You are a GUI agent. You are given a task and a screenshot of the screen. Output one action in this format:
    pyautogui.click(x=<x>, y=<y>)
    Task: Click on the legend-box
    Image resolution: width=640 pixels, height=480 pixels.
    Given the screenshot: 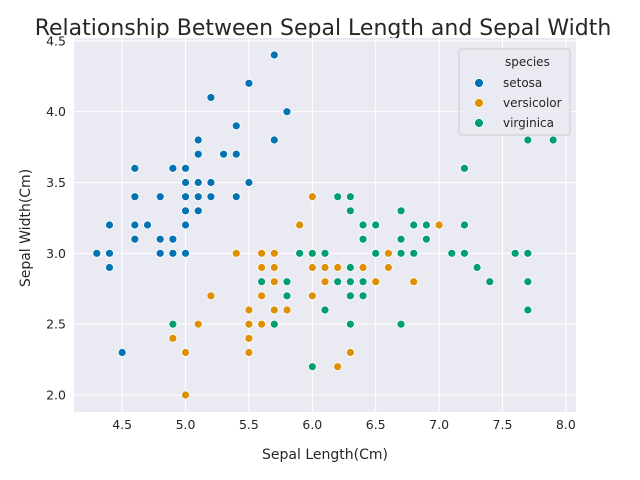 What is the action you would take?
    pyautogui.click(x=514, y=92)
    